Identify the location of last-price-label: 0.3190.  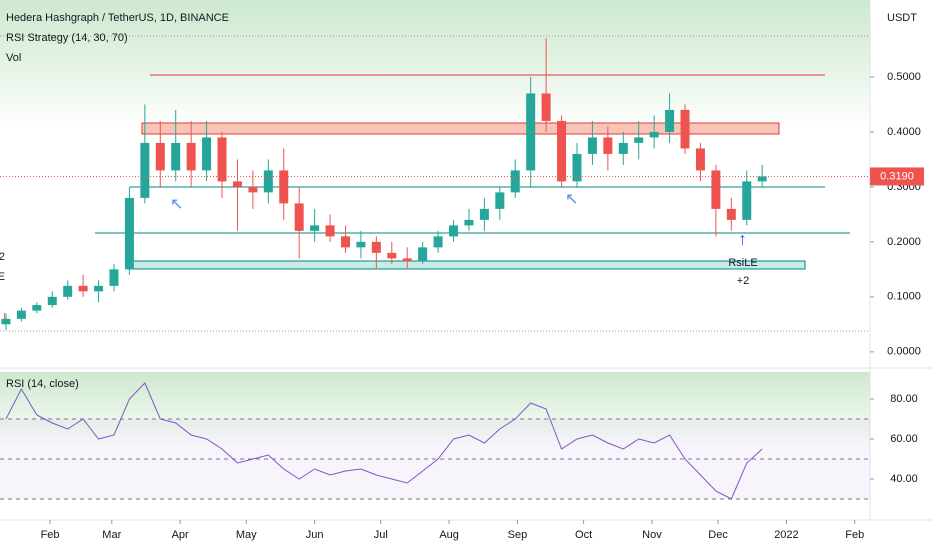
(897, 176).